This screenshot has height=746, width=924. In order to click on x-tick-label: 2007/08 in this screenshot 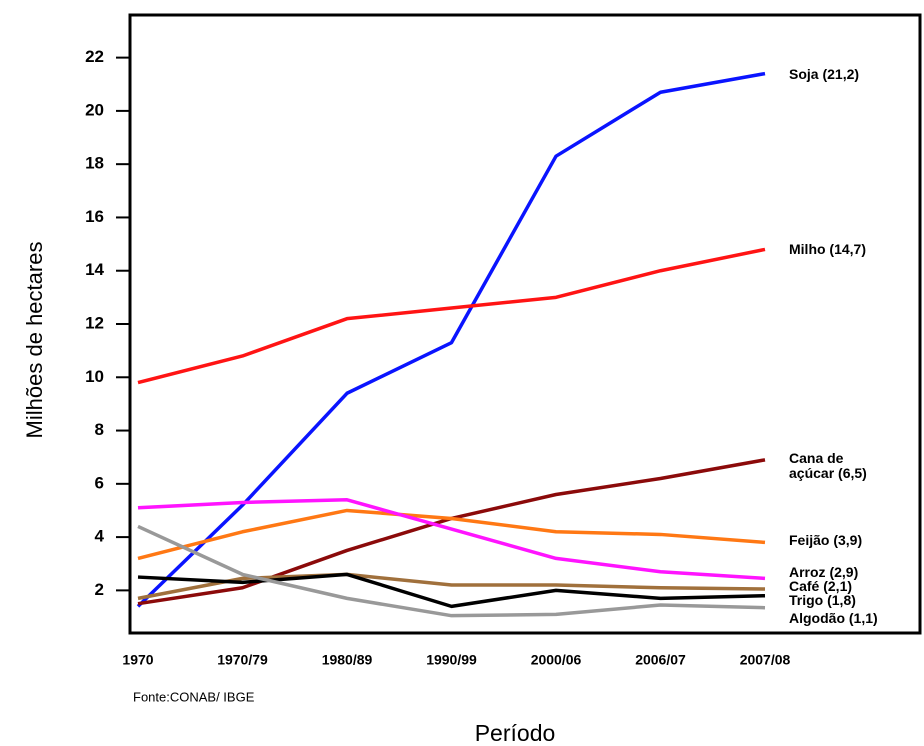, I will do `click(765, 660)`.